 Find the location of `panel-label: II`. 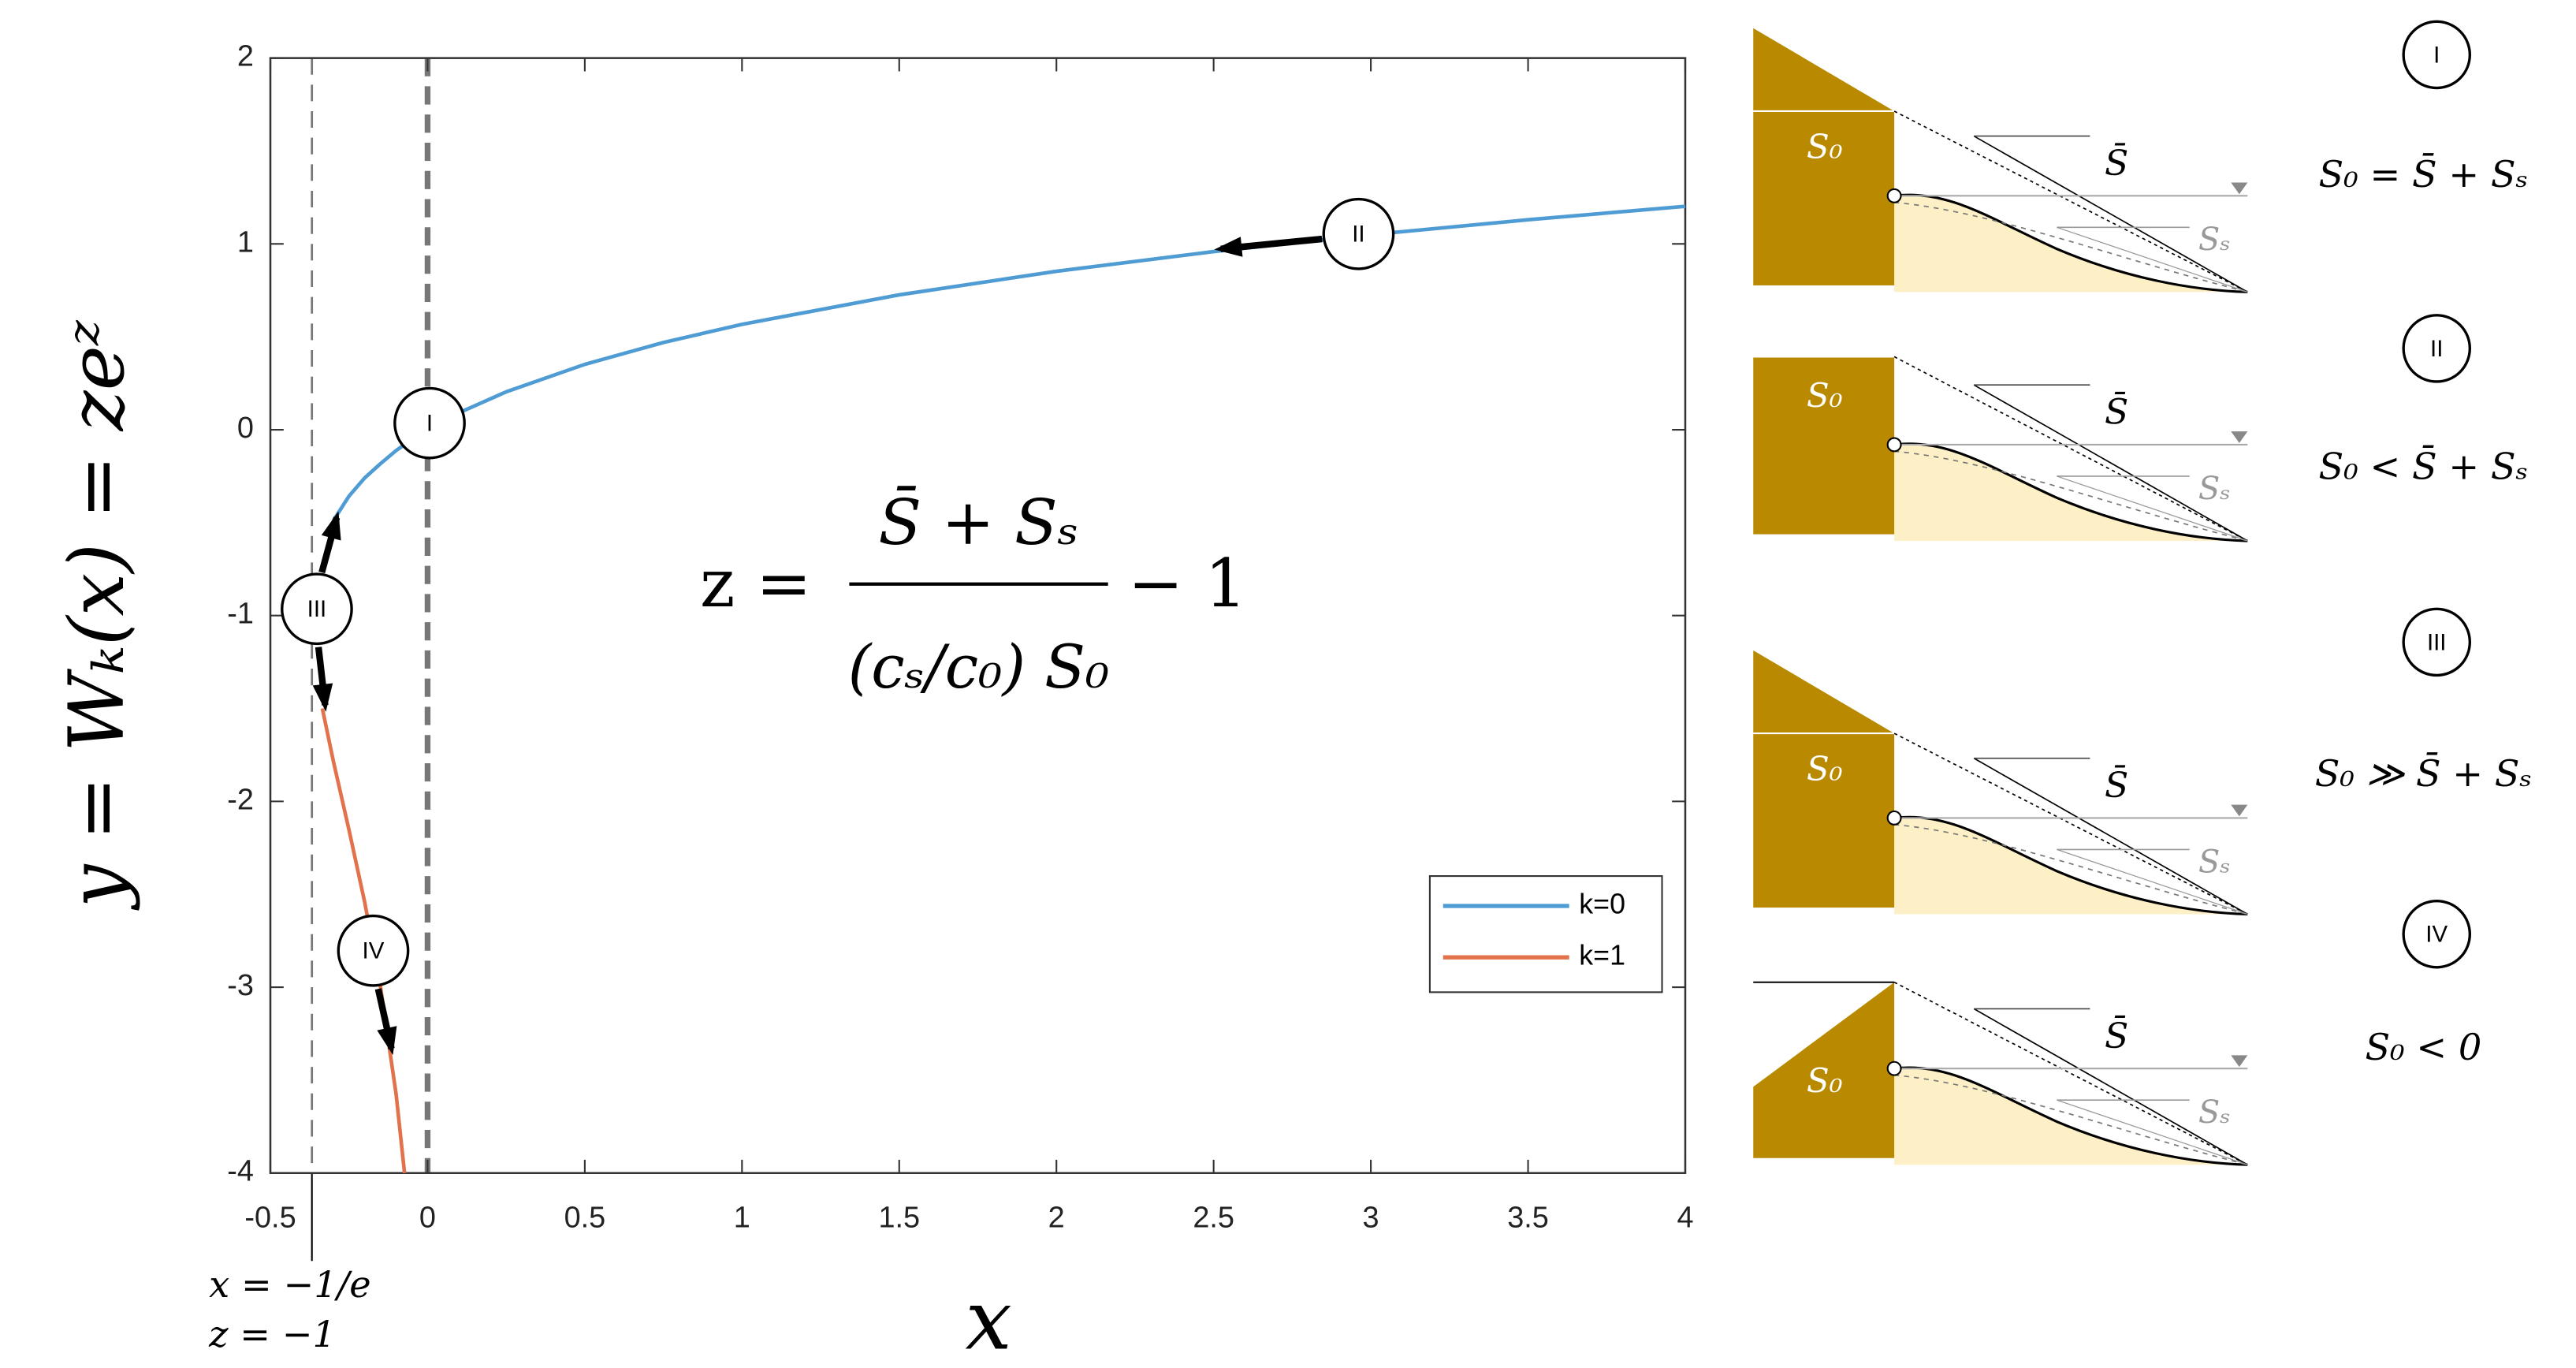

panel-label: II is located at coordinates (2436, 349).